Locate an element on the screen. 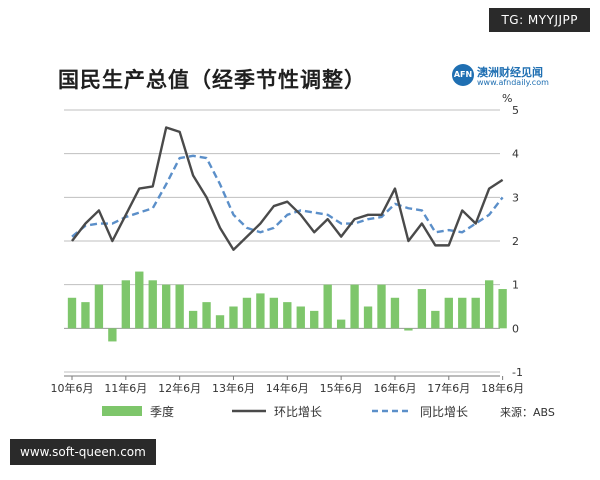  series-line-yoy is located at coordinates (287, 196).